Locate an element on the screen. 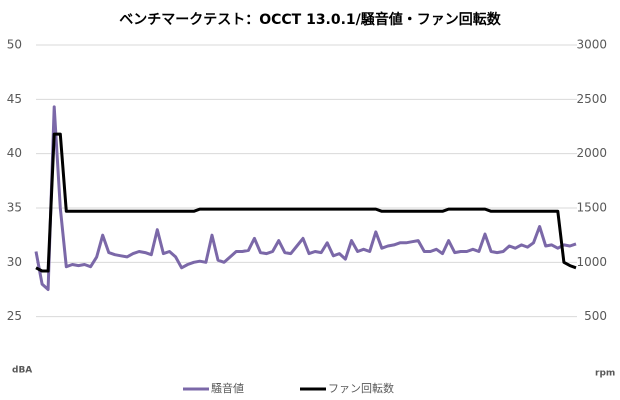  y-tick-label: 35 is located at coordinates (14, 208).